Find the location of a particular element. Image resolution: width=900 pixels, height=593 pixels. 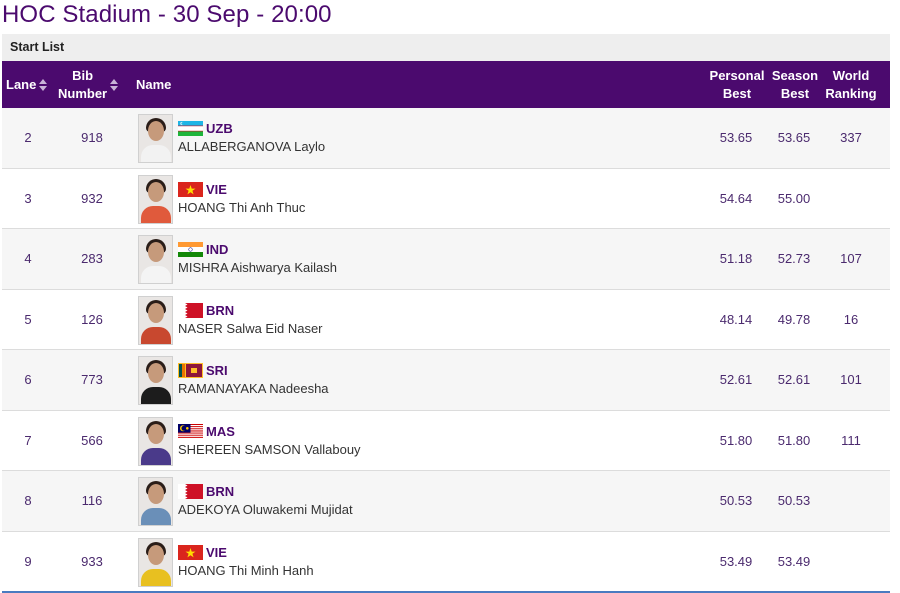

season-best-column-header: Season Best is located at coordinates (795, 84).